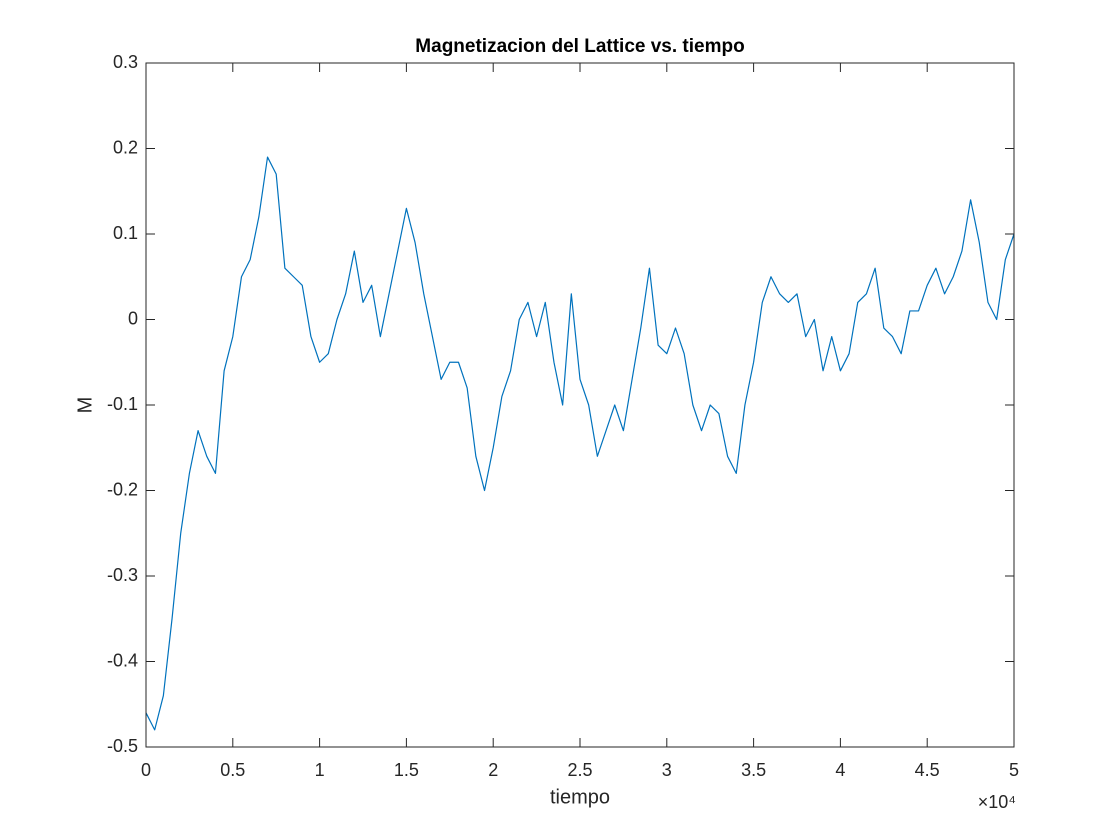  I want to click on x-tick-label: 1, so click(320, 770).